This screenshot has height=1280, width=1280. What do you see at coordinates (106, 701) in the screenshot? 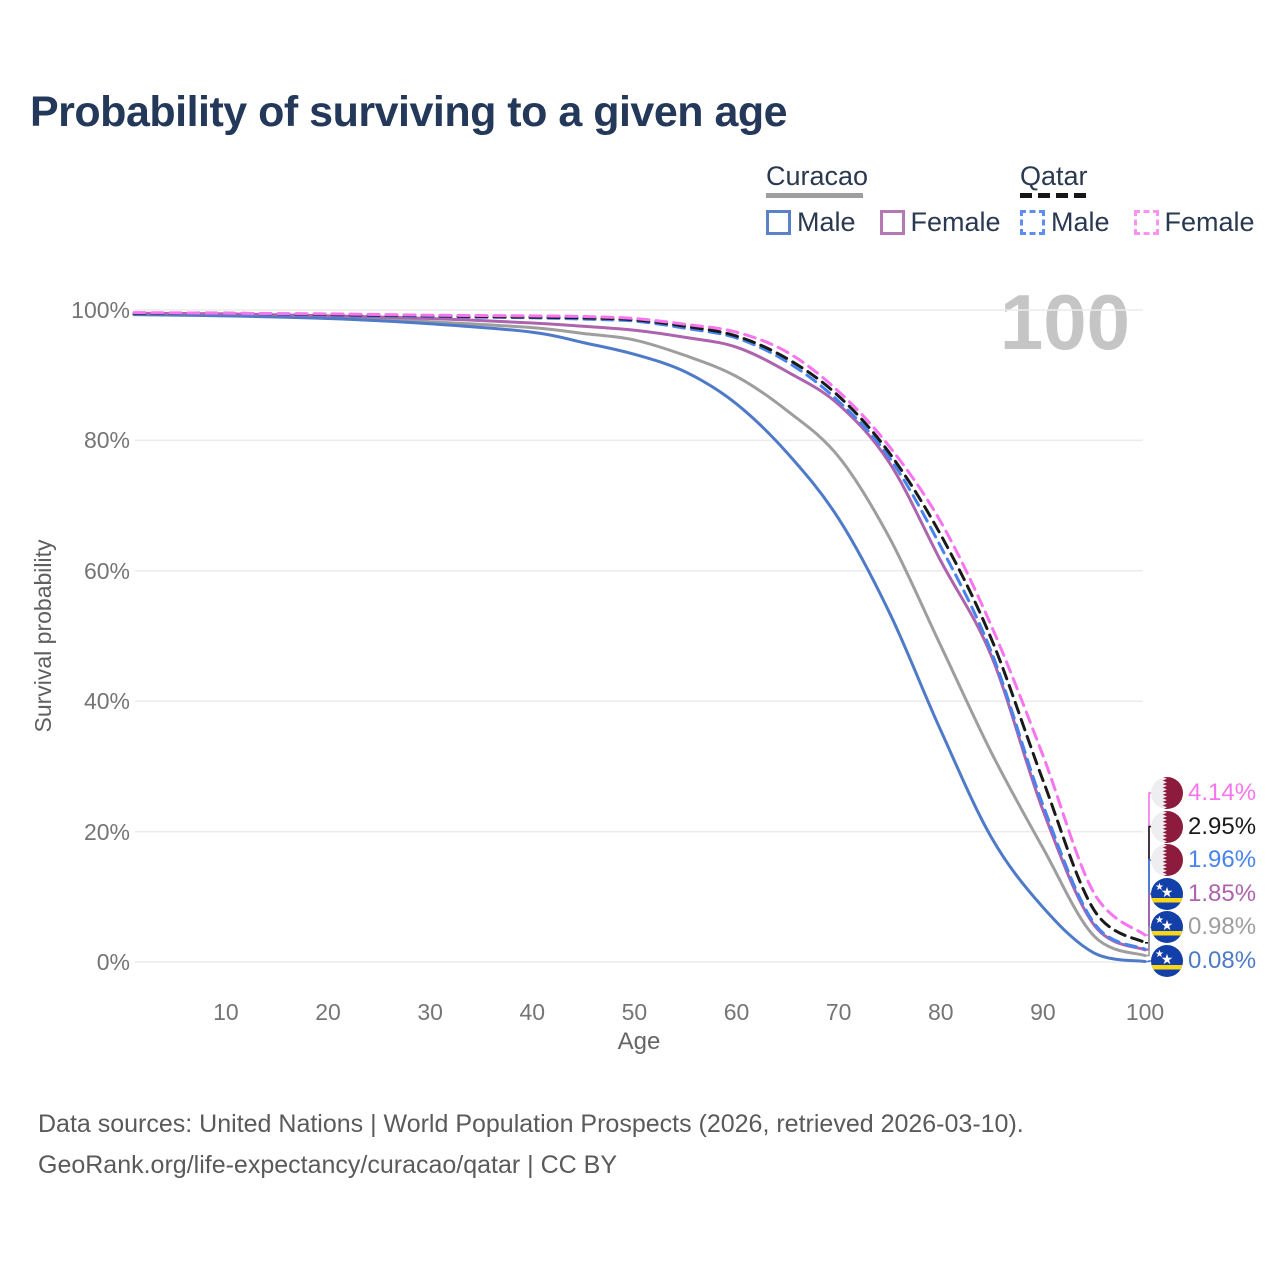
I see `y-tick-40: 40%` at bounding box center [106, 701].